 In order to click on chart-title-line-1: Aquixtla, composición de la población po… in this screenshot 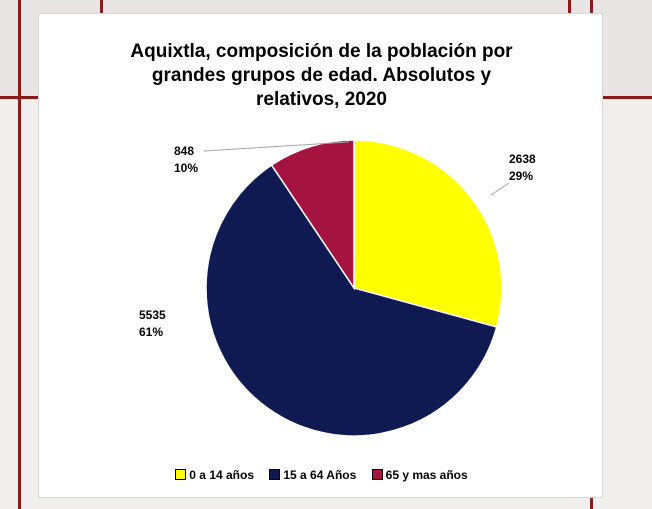, I will do `click(321, 51)`.